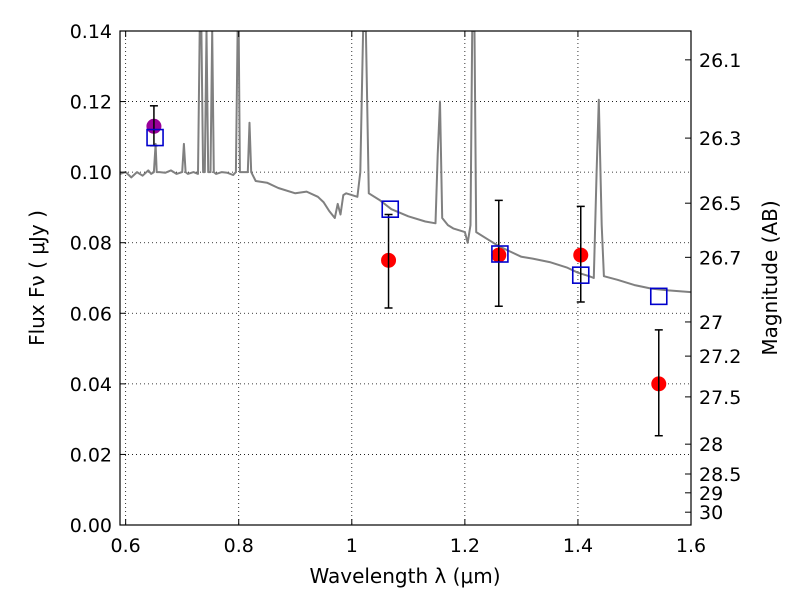  What do you see at coordinates (711, 494) in the screenshot?
I see `y2-tick-label: 29` at bounding box center [711, 494].